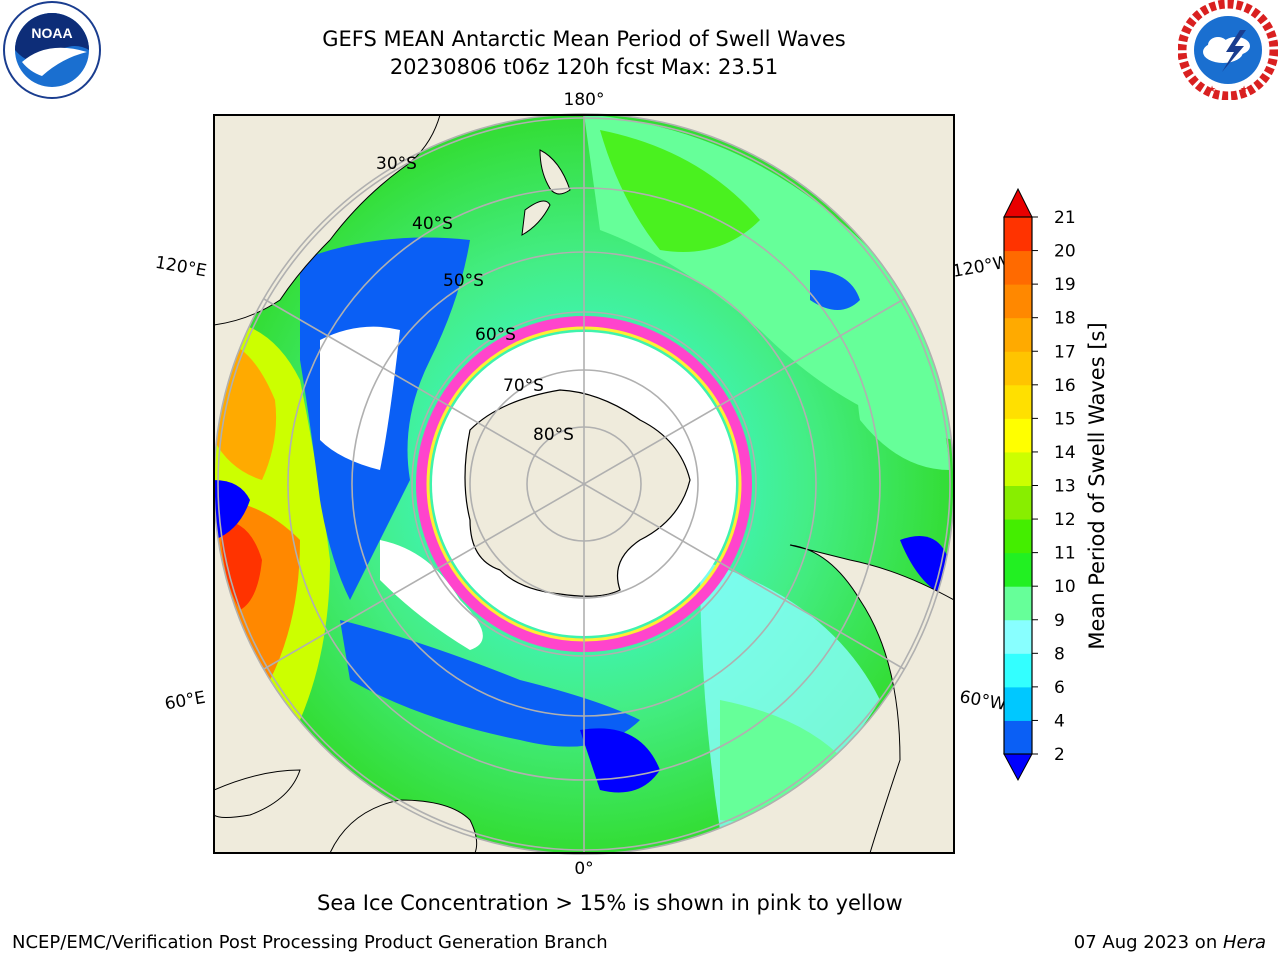 This screenshot has width=1280, height=960. Describe the element at coordinates (1059, 688) in the screenshot. I see `colorbar-tick-label: 6` at that location.